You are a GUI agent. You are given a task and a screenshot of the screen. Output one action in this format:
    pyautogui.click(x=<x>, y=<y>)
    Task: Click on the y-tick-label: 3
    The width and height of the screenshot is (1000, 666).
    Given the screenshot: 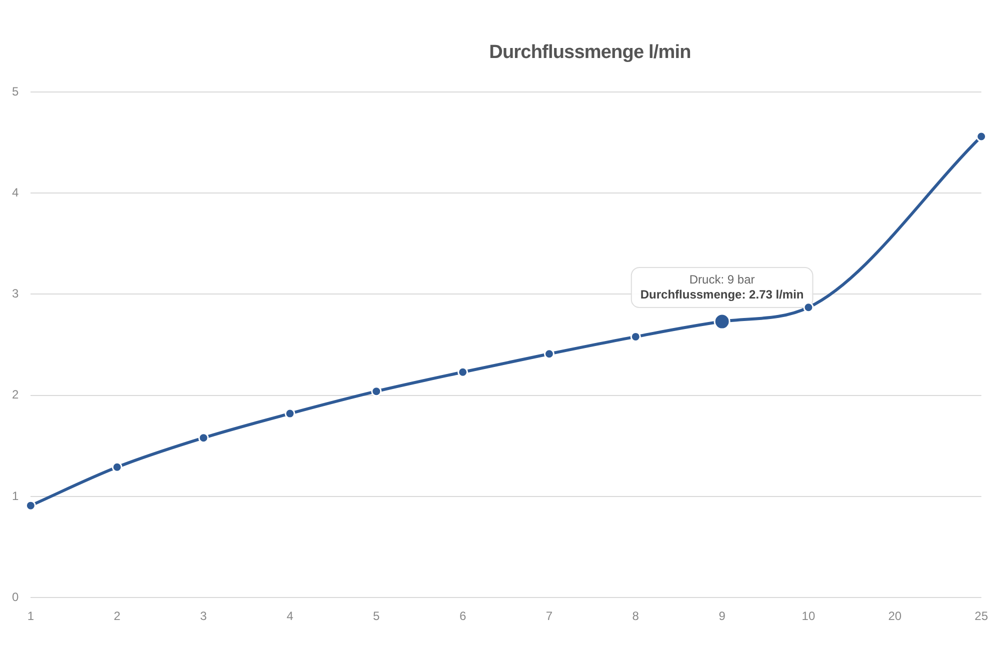 What is the action you would take?
    pyautogui.click(x=15, y=293)
    